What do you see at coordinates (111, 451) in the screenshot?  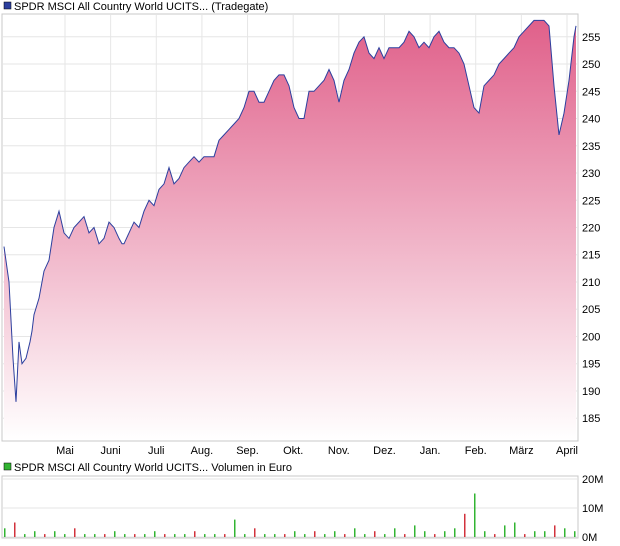 I see `price-x-tick-label: Juni` at bounding box center [111, 451].